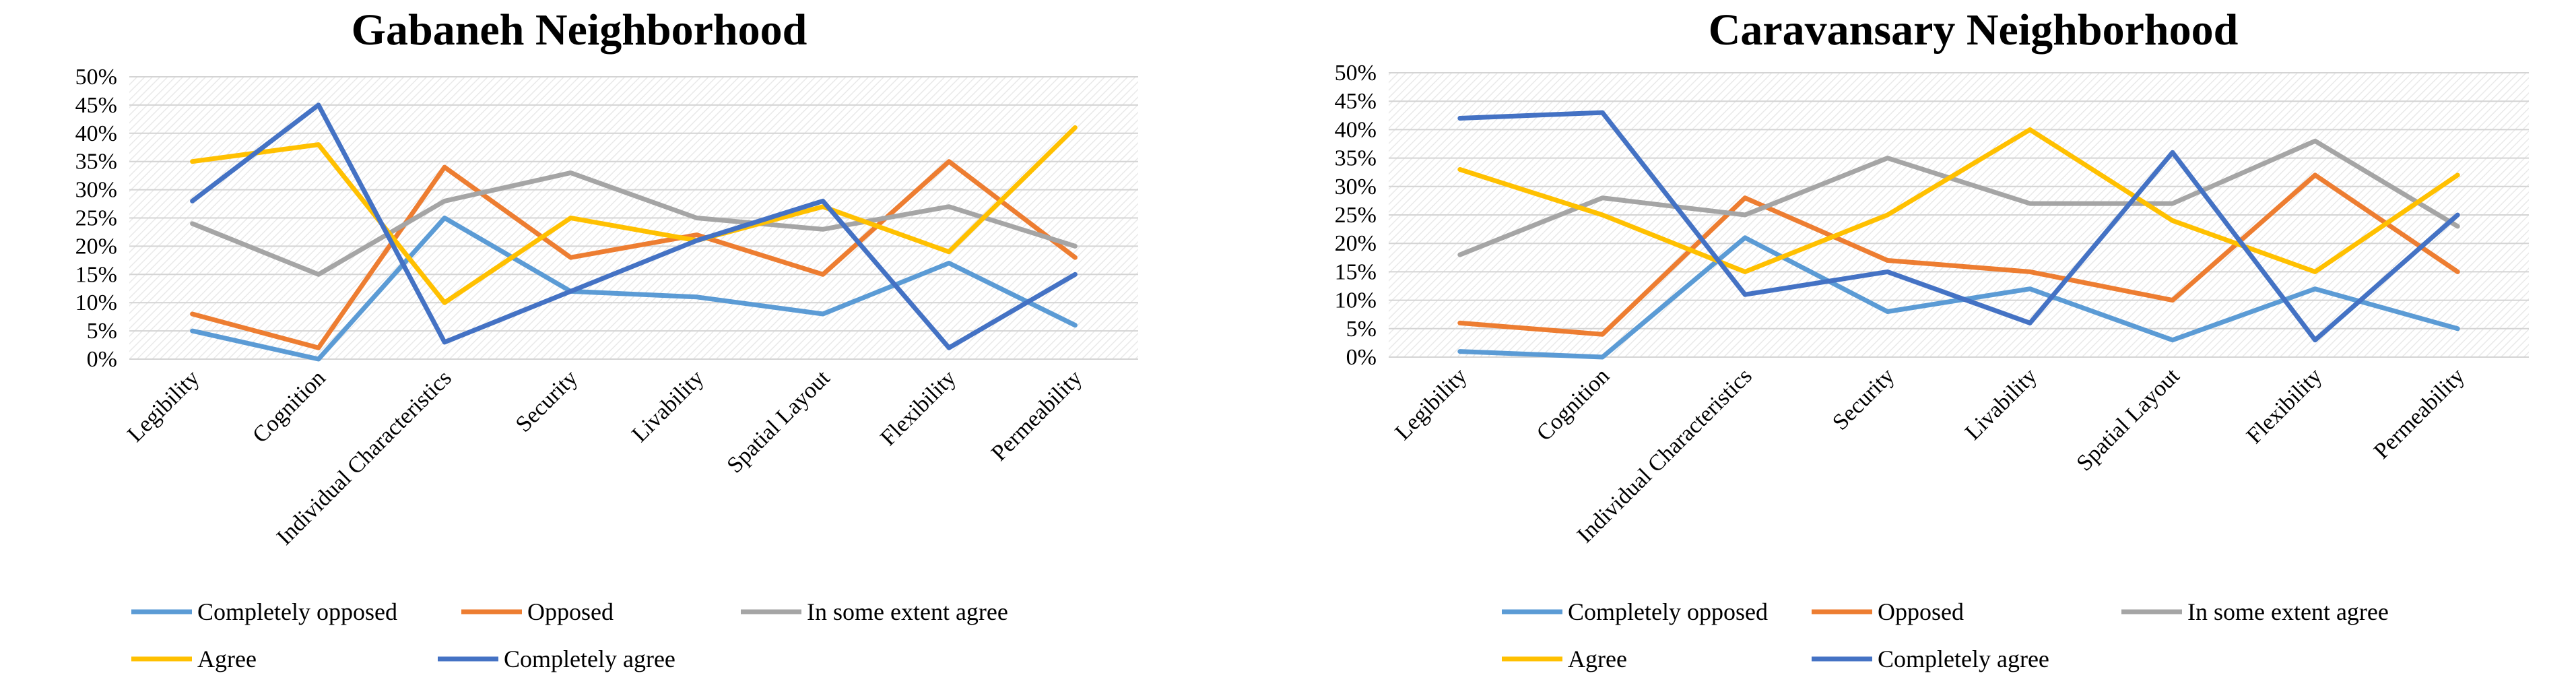 The width and height of the screenshot is (2576, 696). What do you see at coordinates (579, 30) in the screenshot?
I see `chart-title: Gabaneh Neighborhood` at bounding box center [579, 30].